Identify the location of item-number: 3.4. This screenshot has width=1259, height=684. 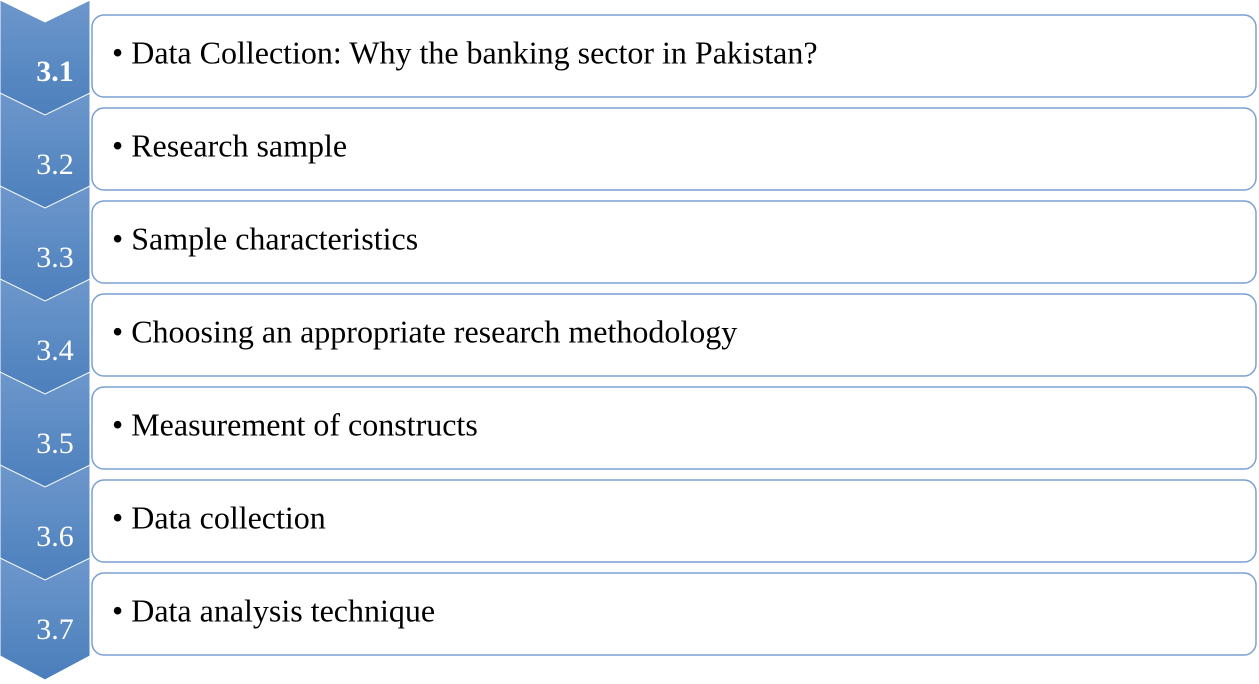
(55, 350).